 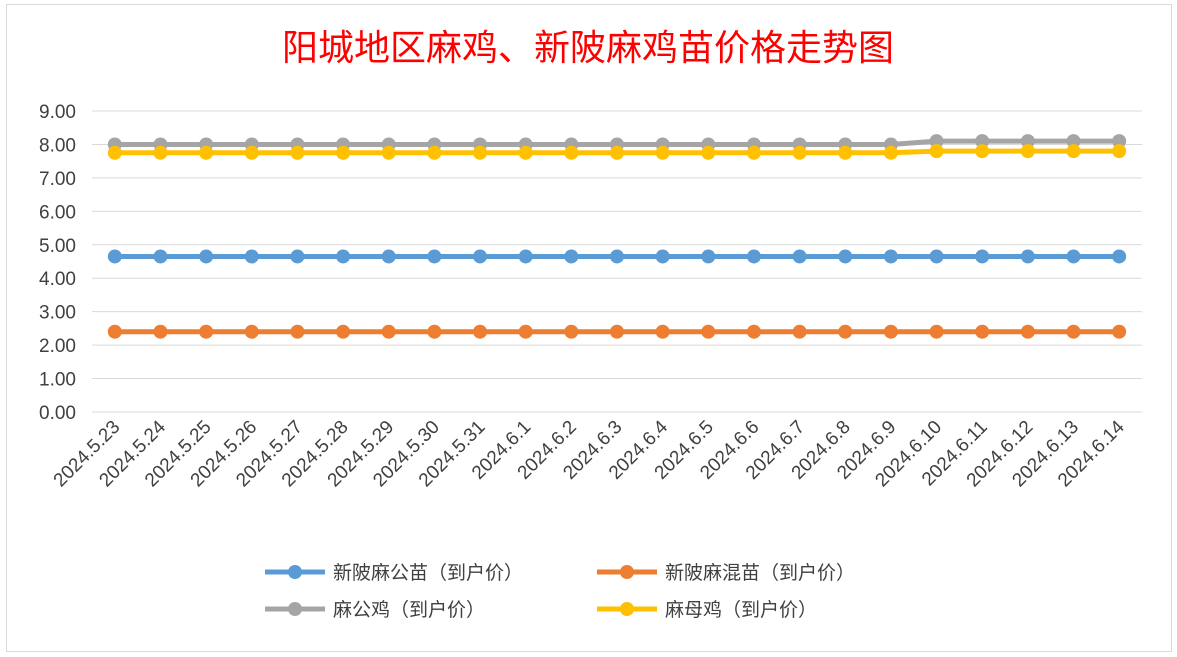 I want to click on legend-item-4: 麻母鸡（到户价）, so click(x=707, y=610).